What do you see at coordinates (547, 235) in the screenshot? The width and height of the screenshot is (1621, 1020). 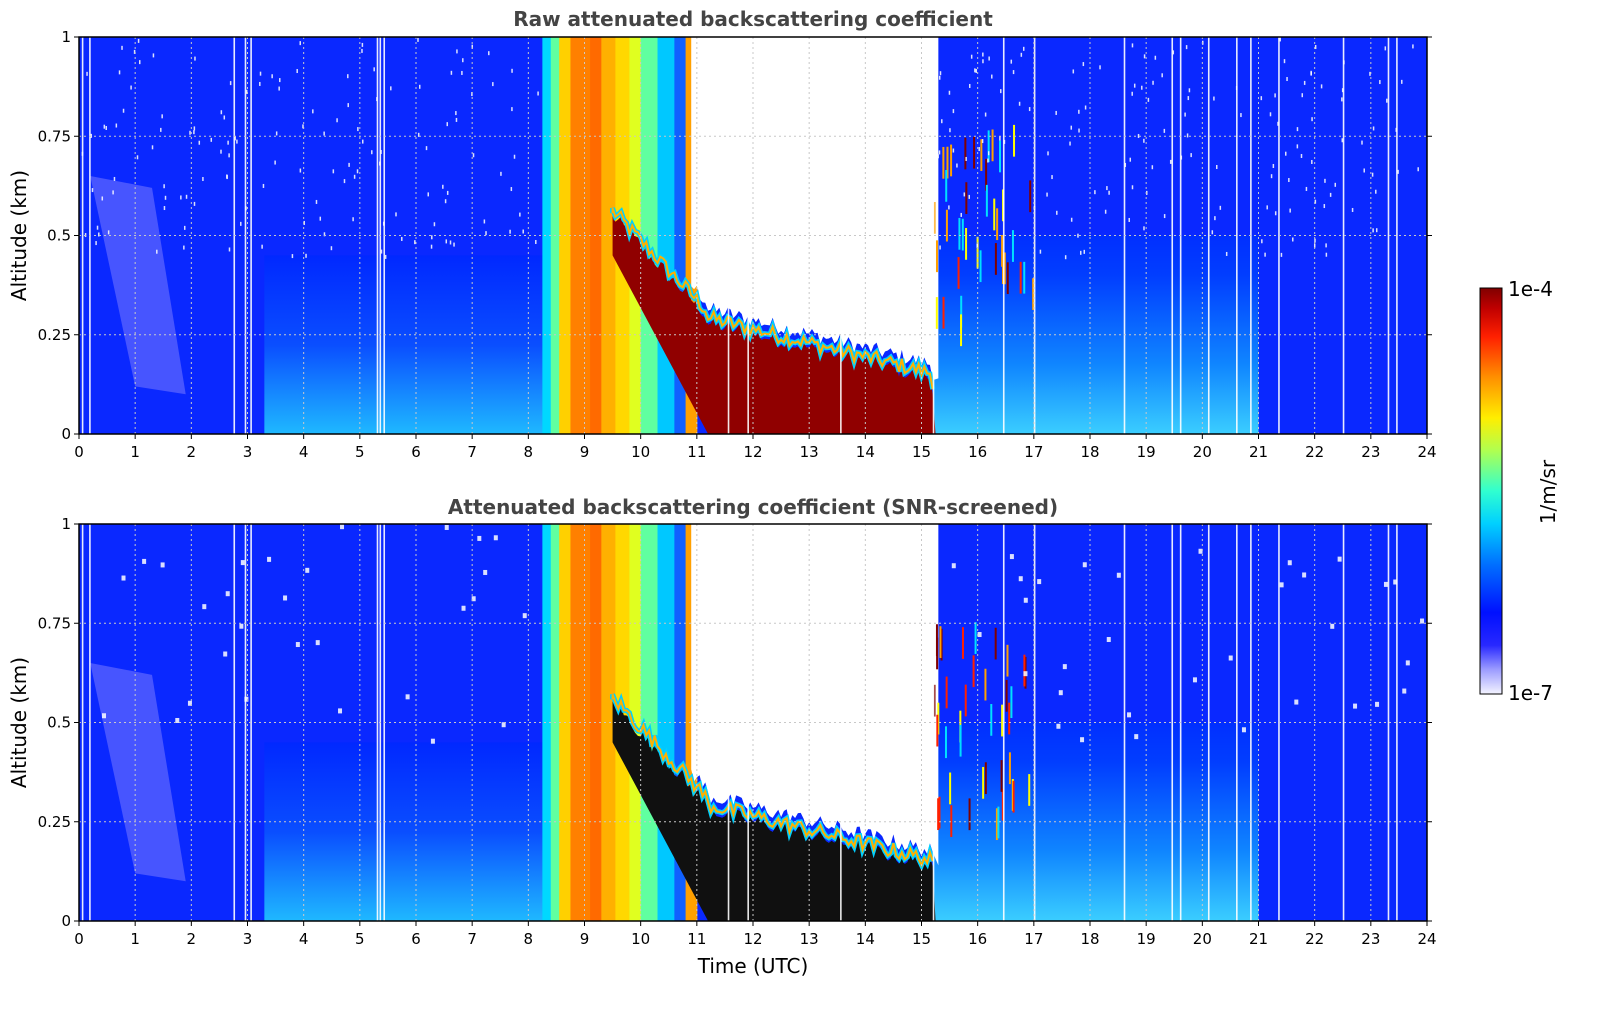 I see `strong-return-column` at bounding box center [547, 235].